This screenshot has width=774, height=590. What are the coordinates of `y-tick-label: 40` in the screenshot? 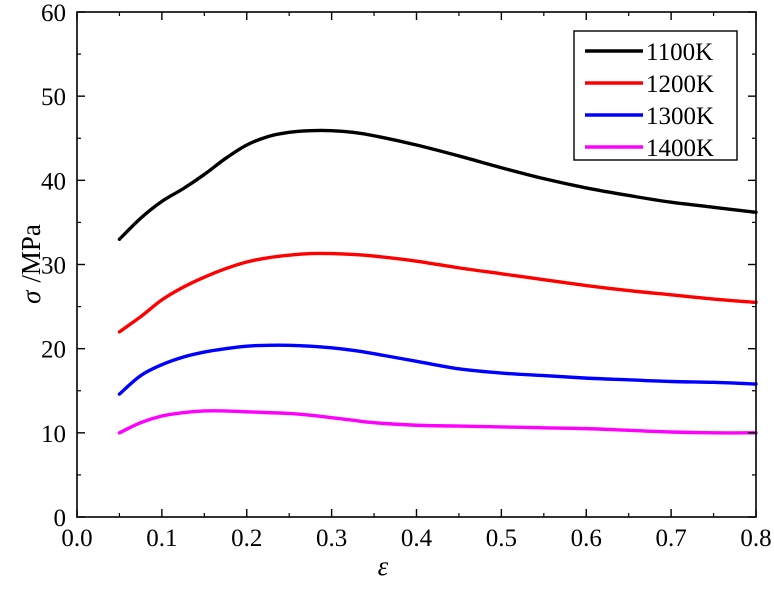 It's located at (53, 181).